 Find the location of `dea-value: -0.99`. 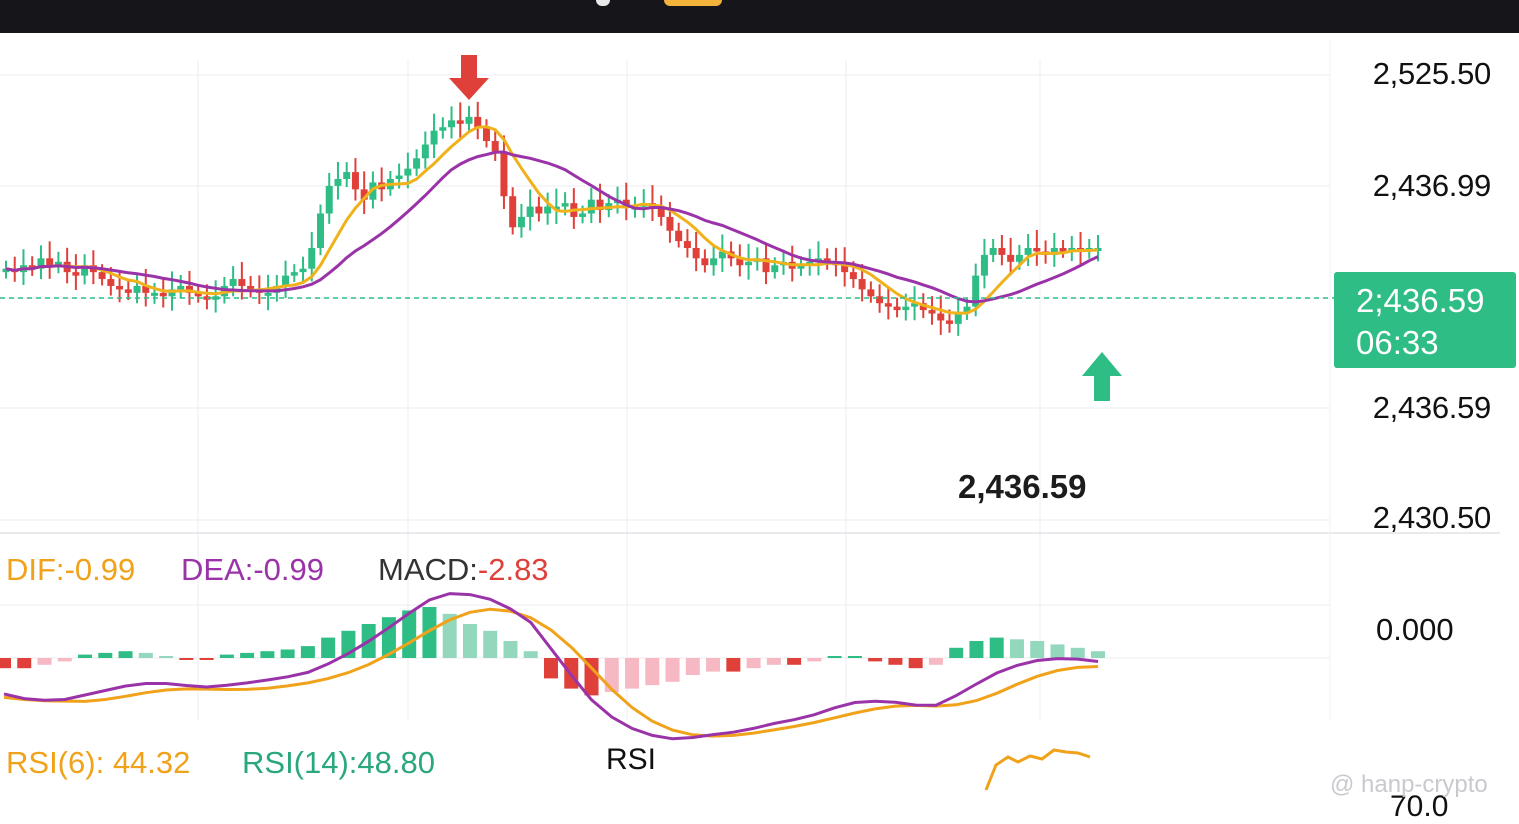

dea-value: -0.99 is located at coordinates (289, 569).